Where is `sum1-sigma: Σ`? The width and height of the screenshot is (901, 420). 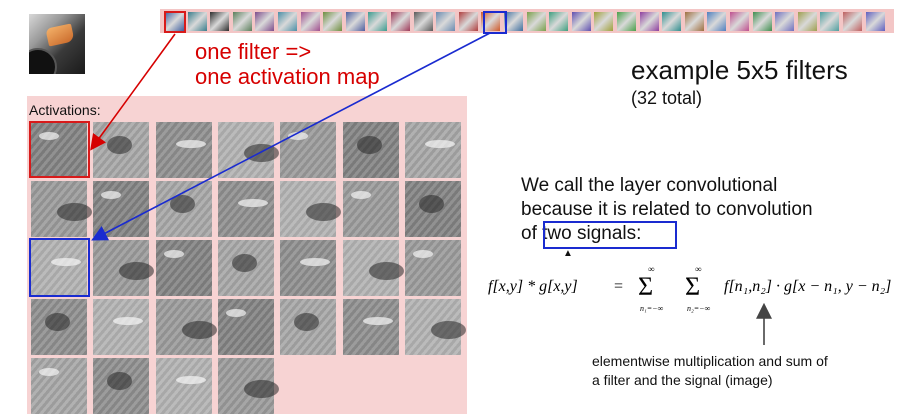
sum1-sigma: Σ is located at coordinates (645, 286).